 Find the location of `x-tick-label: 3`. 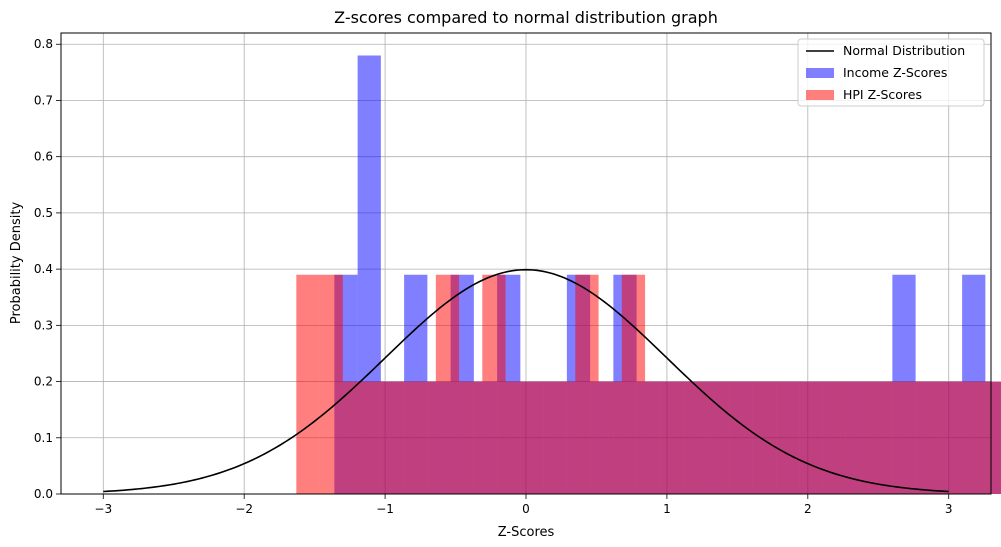

x-tick-label: 3 is located at coordinates (949, 509).